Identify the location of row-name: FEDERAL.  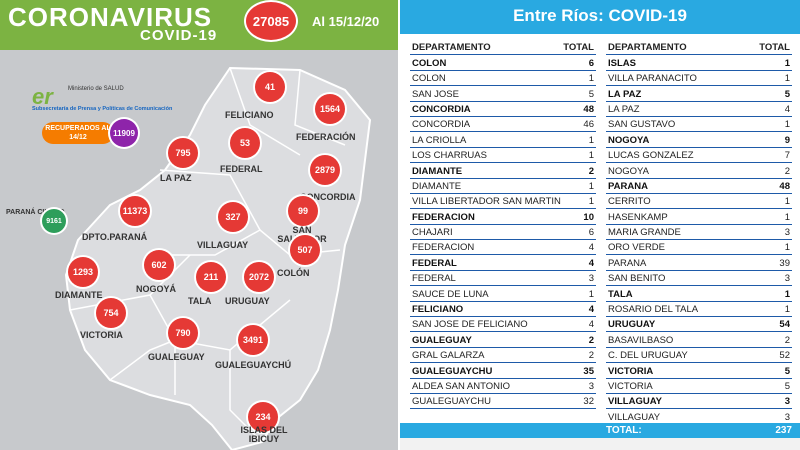
(434, 279).